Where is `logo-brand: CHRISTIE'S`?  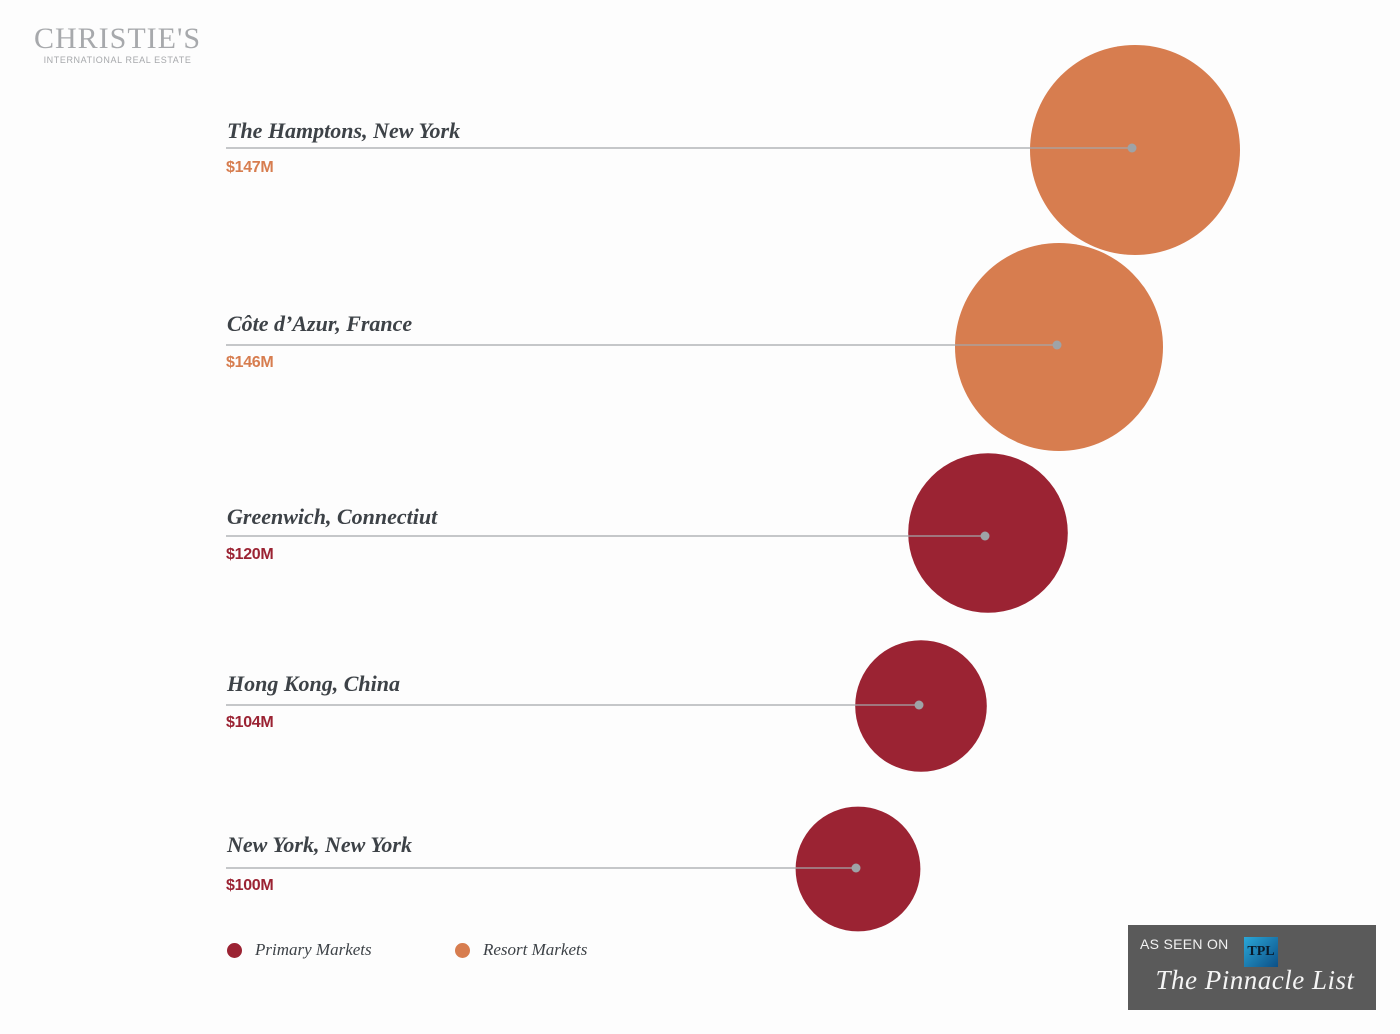 logo-brand: CHRISTIE'S is located at coordinates (117, 38).